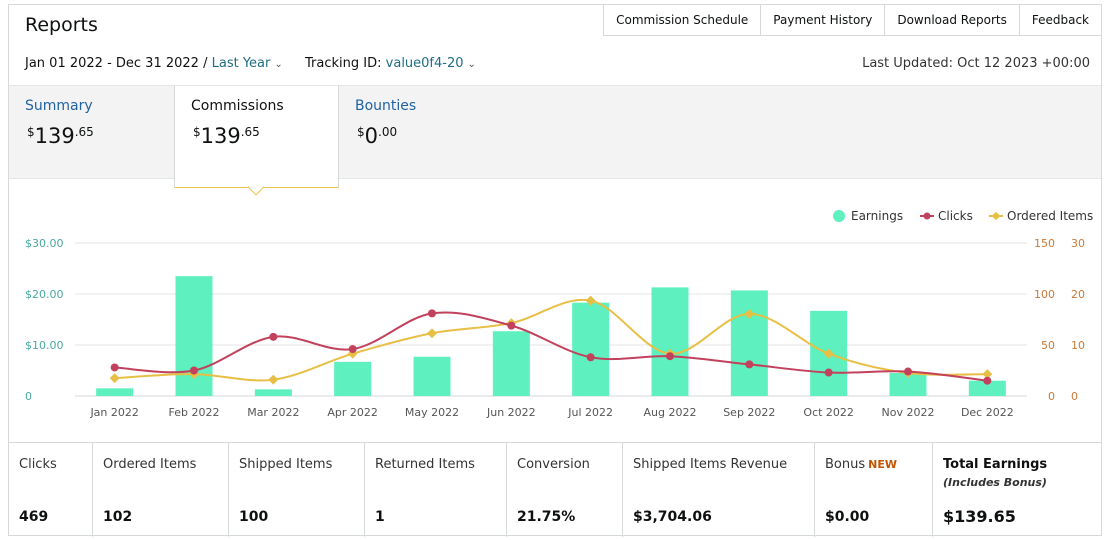 The image size is (1109, 540). What do you see at coordinates (951, 20) in the screenshot?
I see `download-reports-link: Download Reports` at bounding box center [951, 20].